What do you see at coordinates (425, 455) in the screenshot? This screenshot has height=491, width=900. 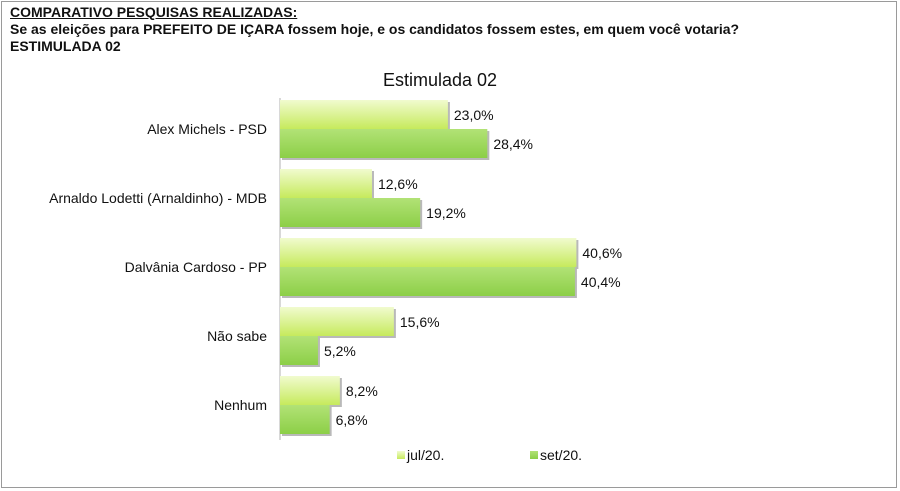 I see `legend-label-jul: jul/20.` at bounding box center [425, 455].